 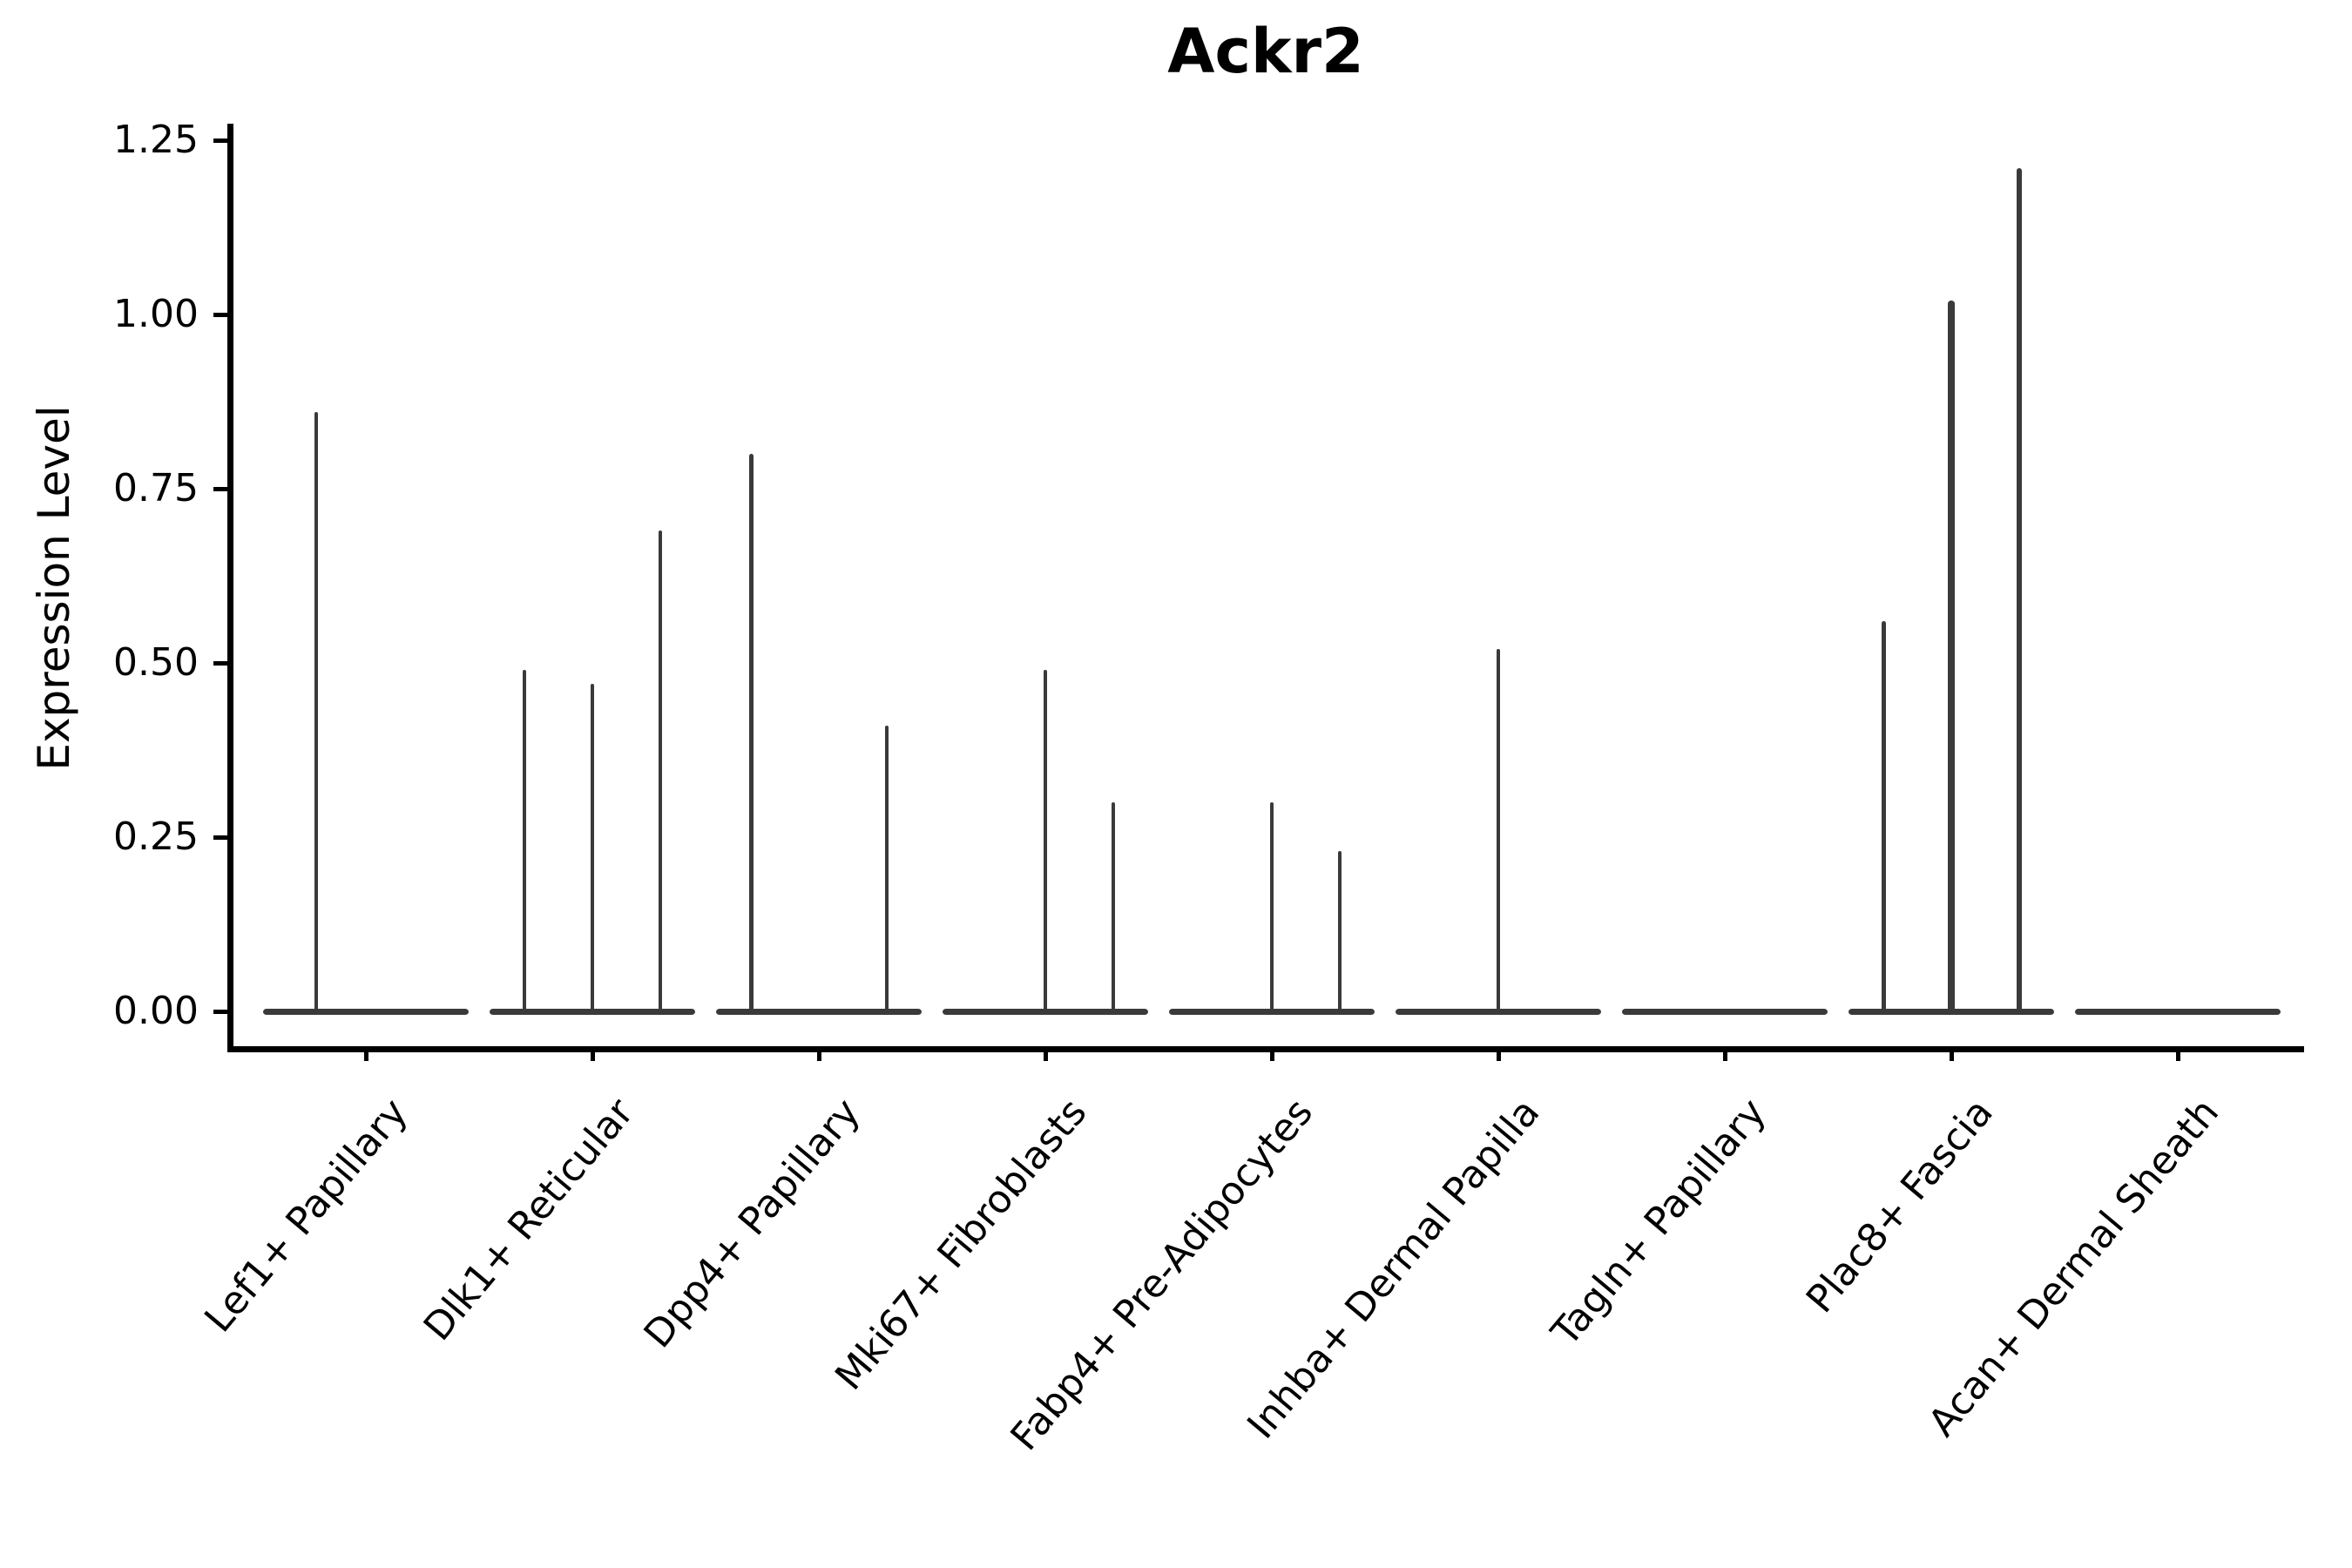 What do you see at coordinates (1659, 1222) in the screenshot?
I see `x-tick-label: Tagln+ Papillary` at bounding box center [1659, 1222].